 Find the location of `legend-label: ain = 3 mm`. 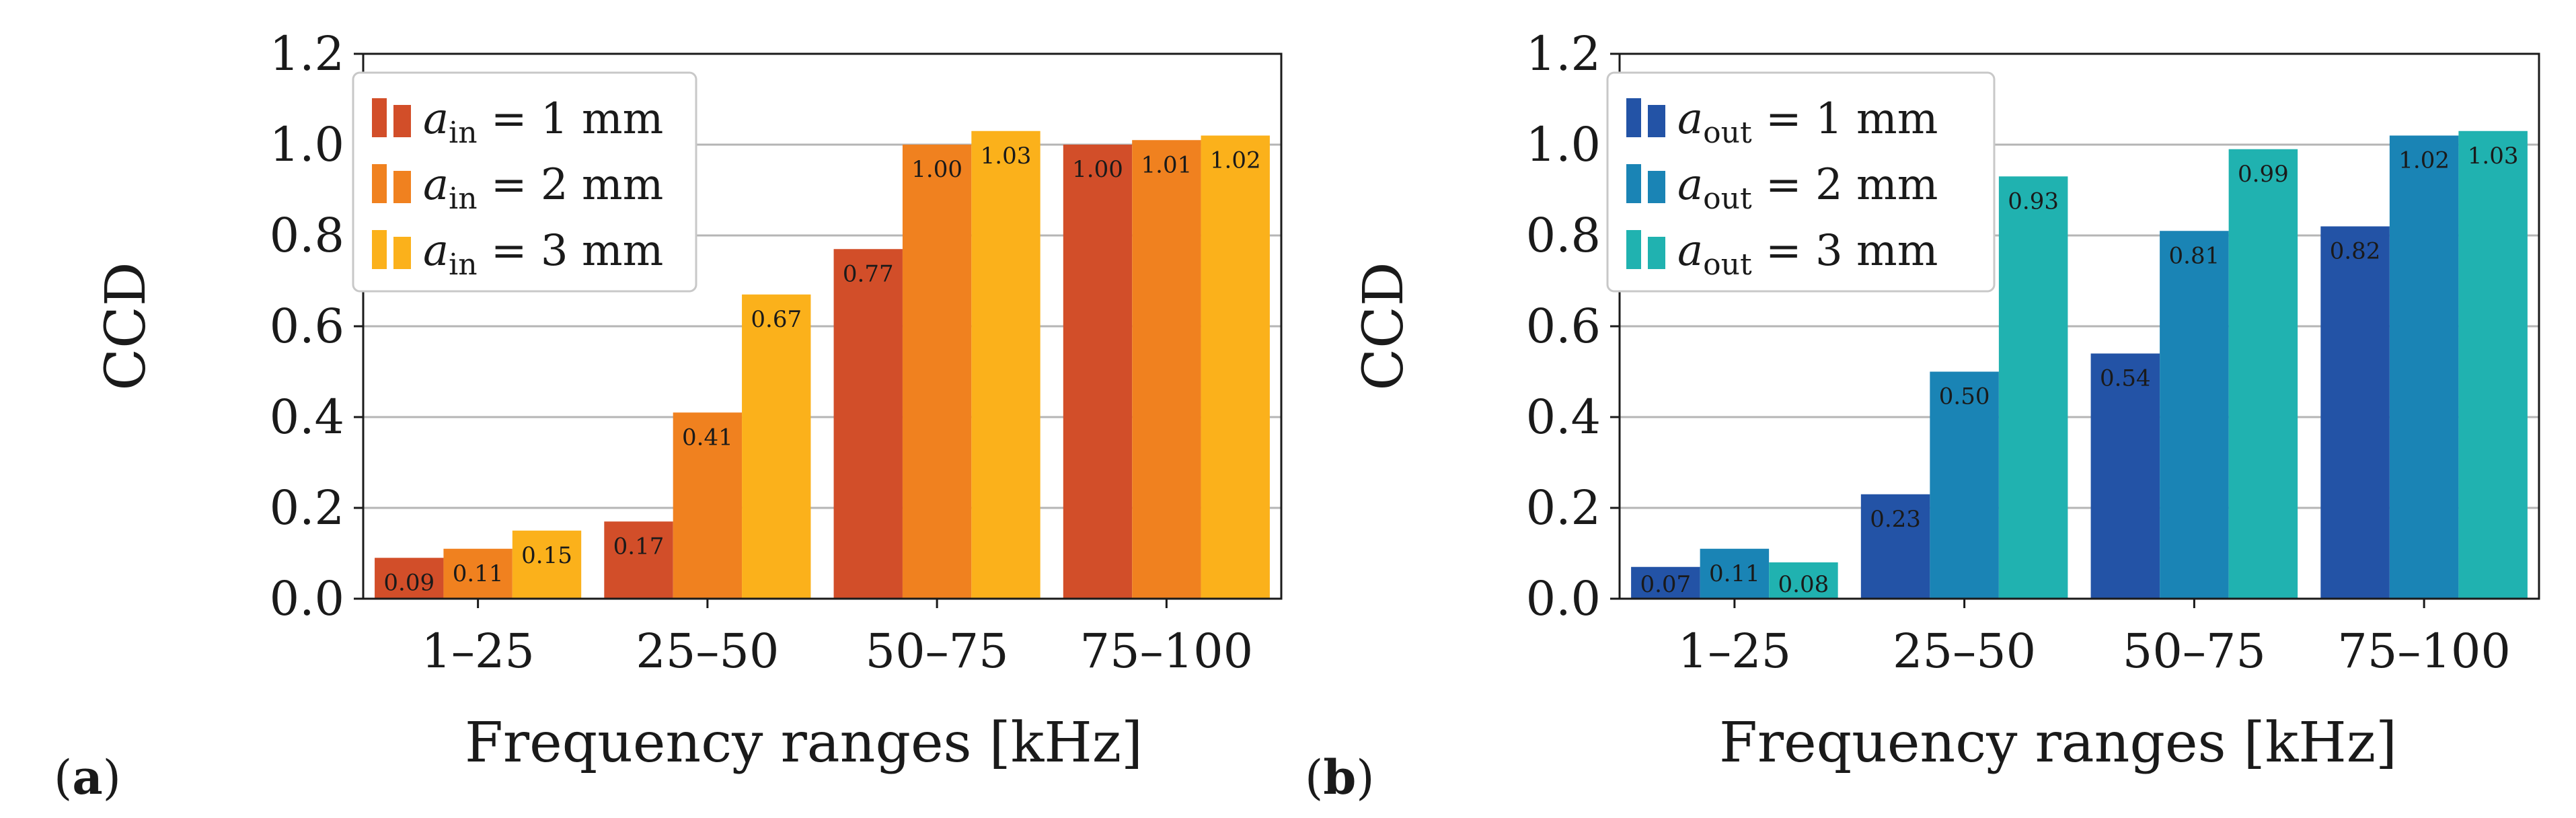

legend-label: ain = 3 mm is located at coordinates (543, 254).